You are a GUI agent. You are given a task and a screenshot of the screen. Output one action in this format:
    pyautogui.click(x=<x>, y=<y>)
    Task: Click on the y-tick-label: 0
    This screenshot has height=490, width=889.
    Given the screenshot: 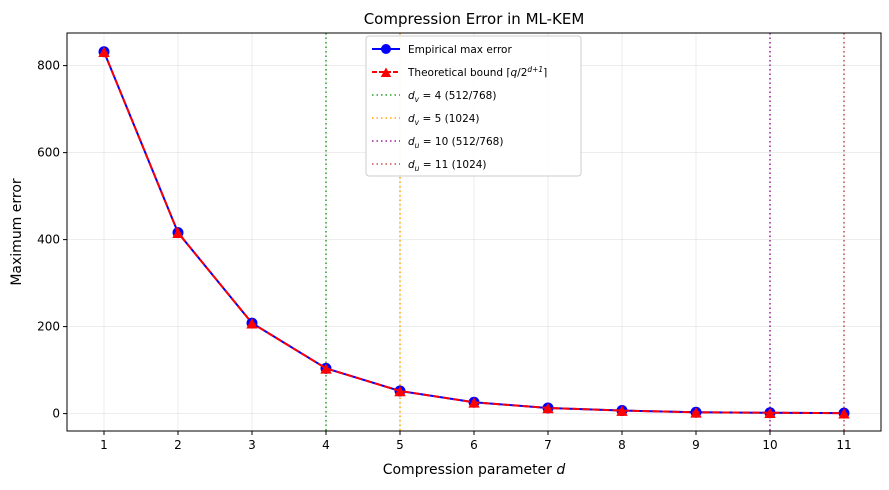 What is the action you would take?
    pyautogui.click(x=56, y=414)
    